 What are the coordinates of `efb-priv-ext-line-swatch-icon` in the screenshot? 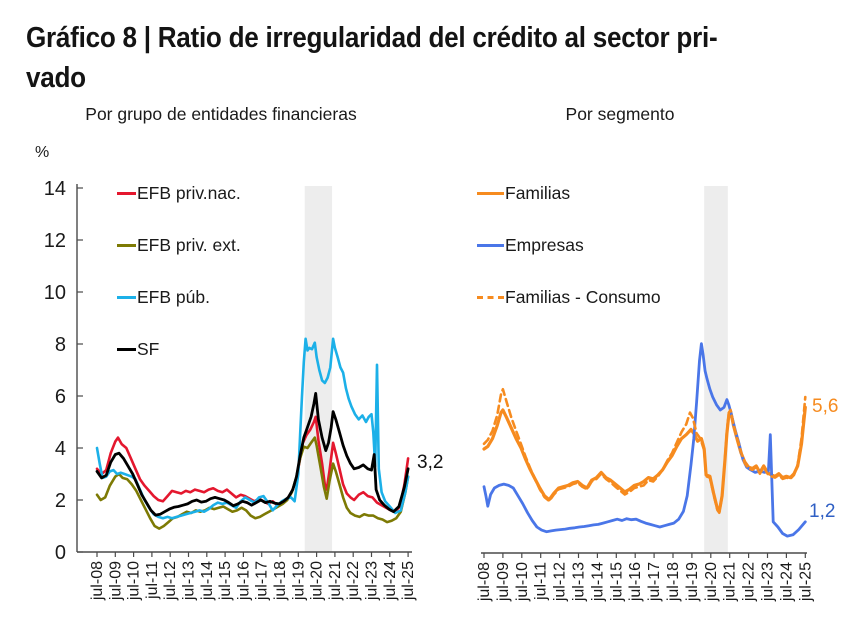 It's located at (126, 245).